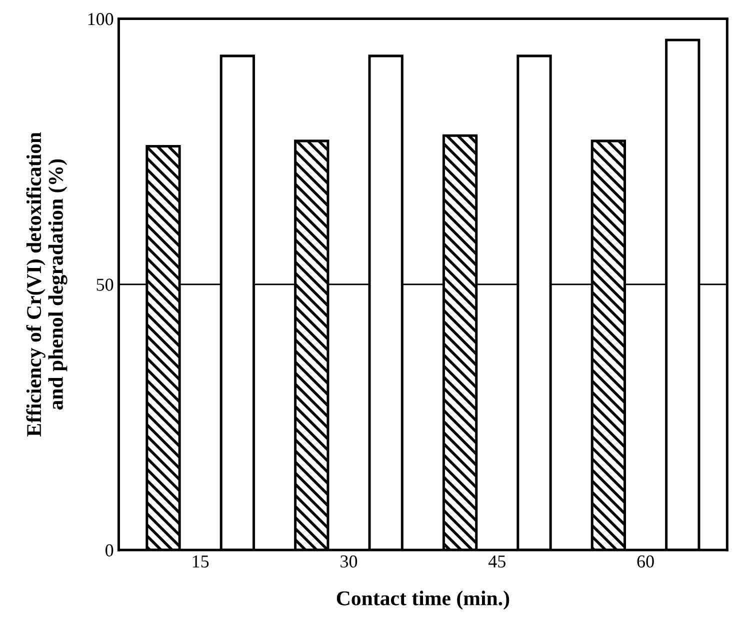 This screenshot has width=742, height=625. Describe the element at coordinates (105, 284) in the screenshot. I see `y-tick-label: 50` at that location.